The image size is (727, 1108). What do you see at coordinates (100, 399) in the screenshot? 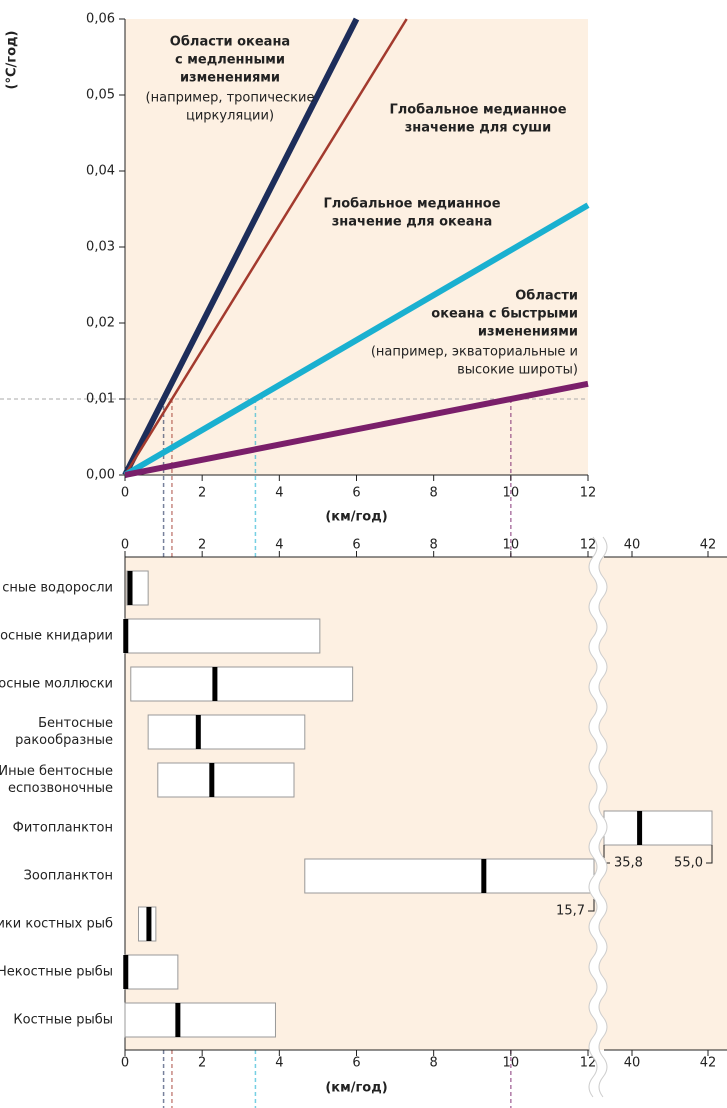
I see `y-tick-label: 0,01` at bounding box center [100, 399].